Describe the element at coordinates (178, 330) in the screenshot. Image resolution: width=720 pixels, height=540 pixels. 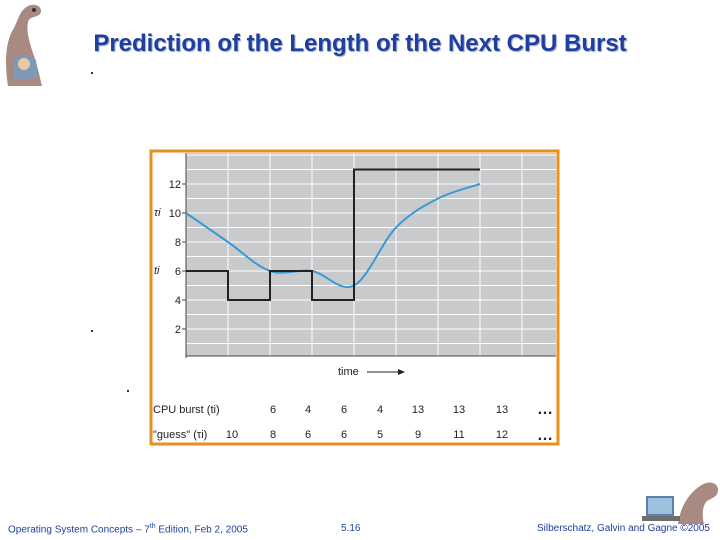
I see `y-tick-label: 2` at that location.